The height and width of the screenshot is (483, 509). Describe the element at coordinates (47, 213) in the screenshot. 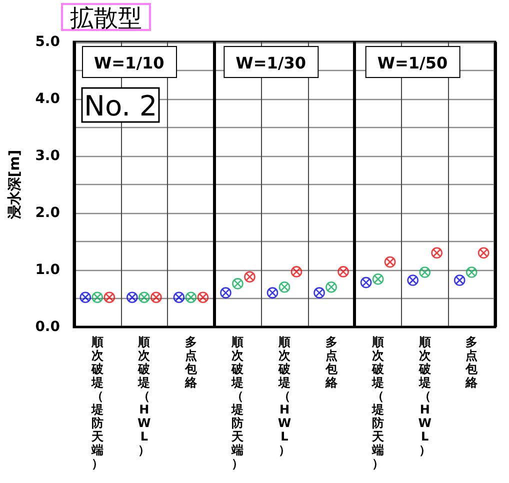

I see `y-tick-label: 2.0` at that location.